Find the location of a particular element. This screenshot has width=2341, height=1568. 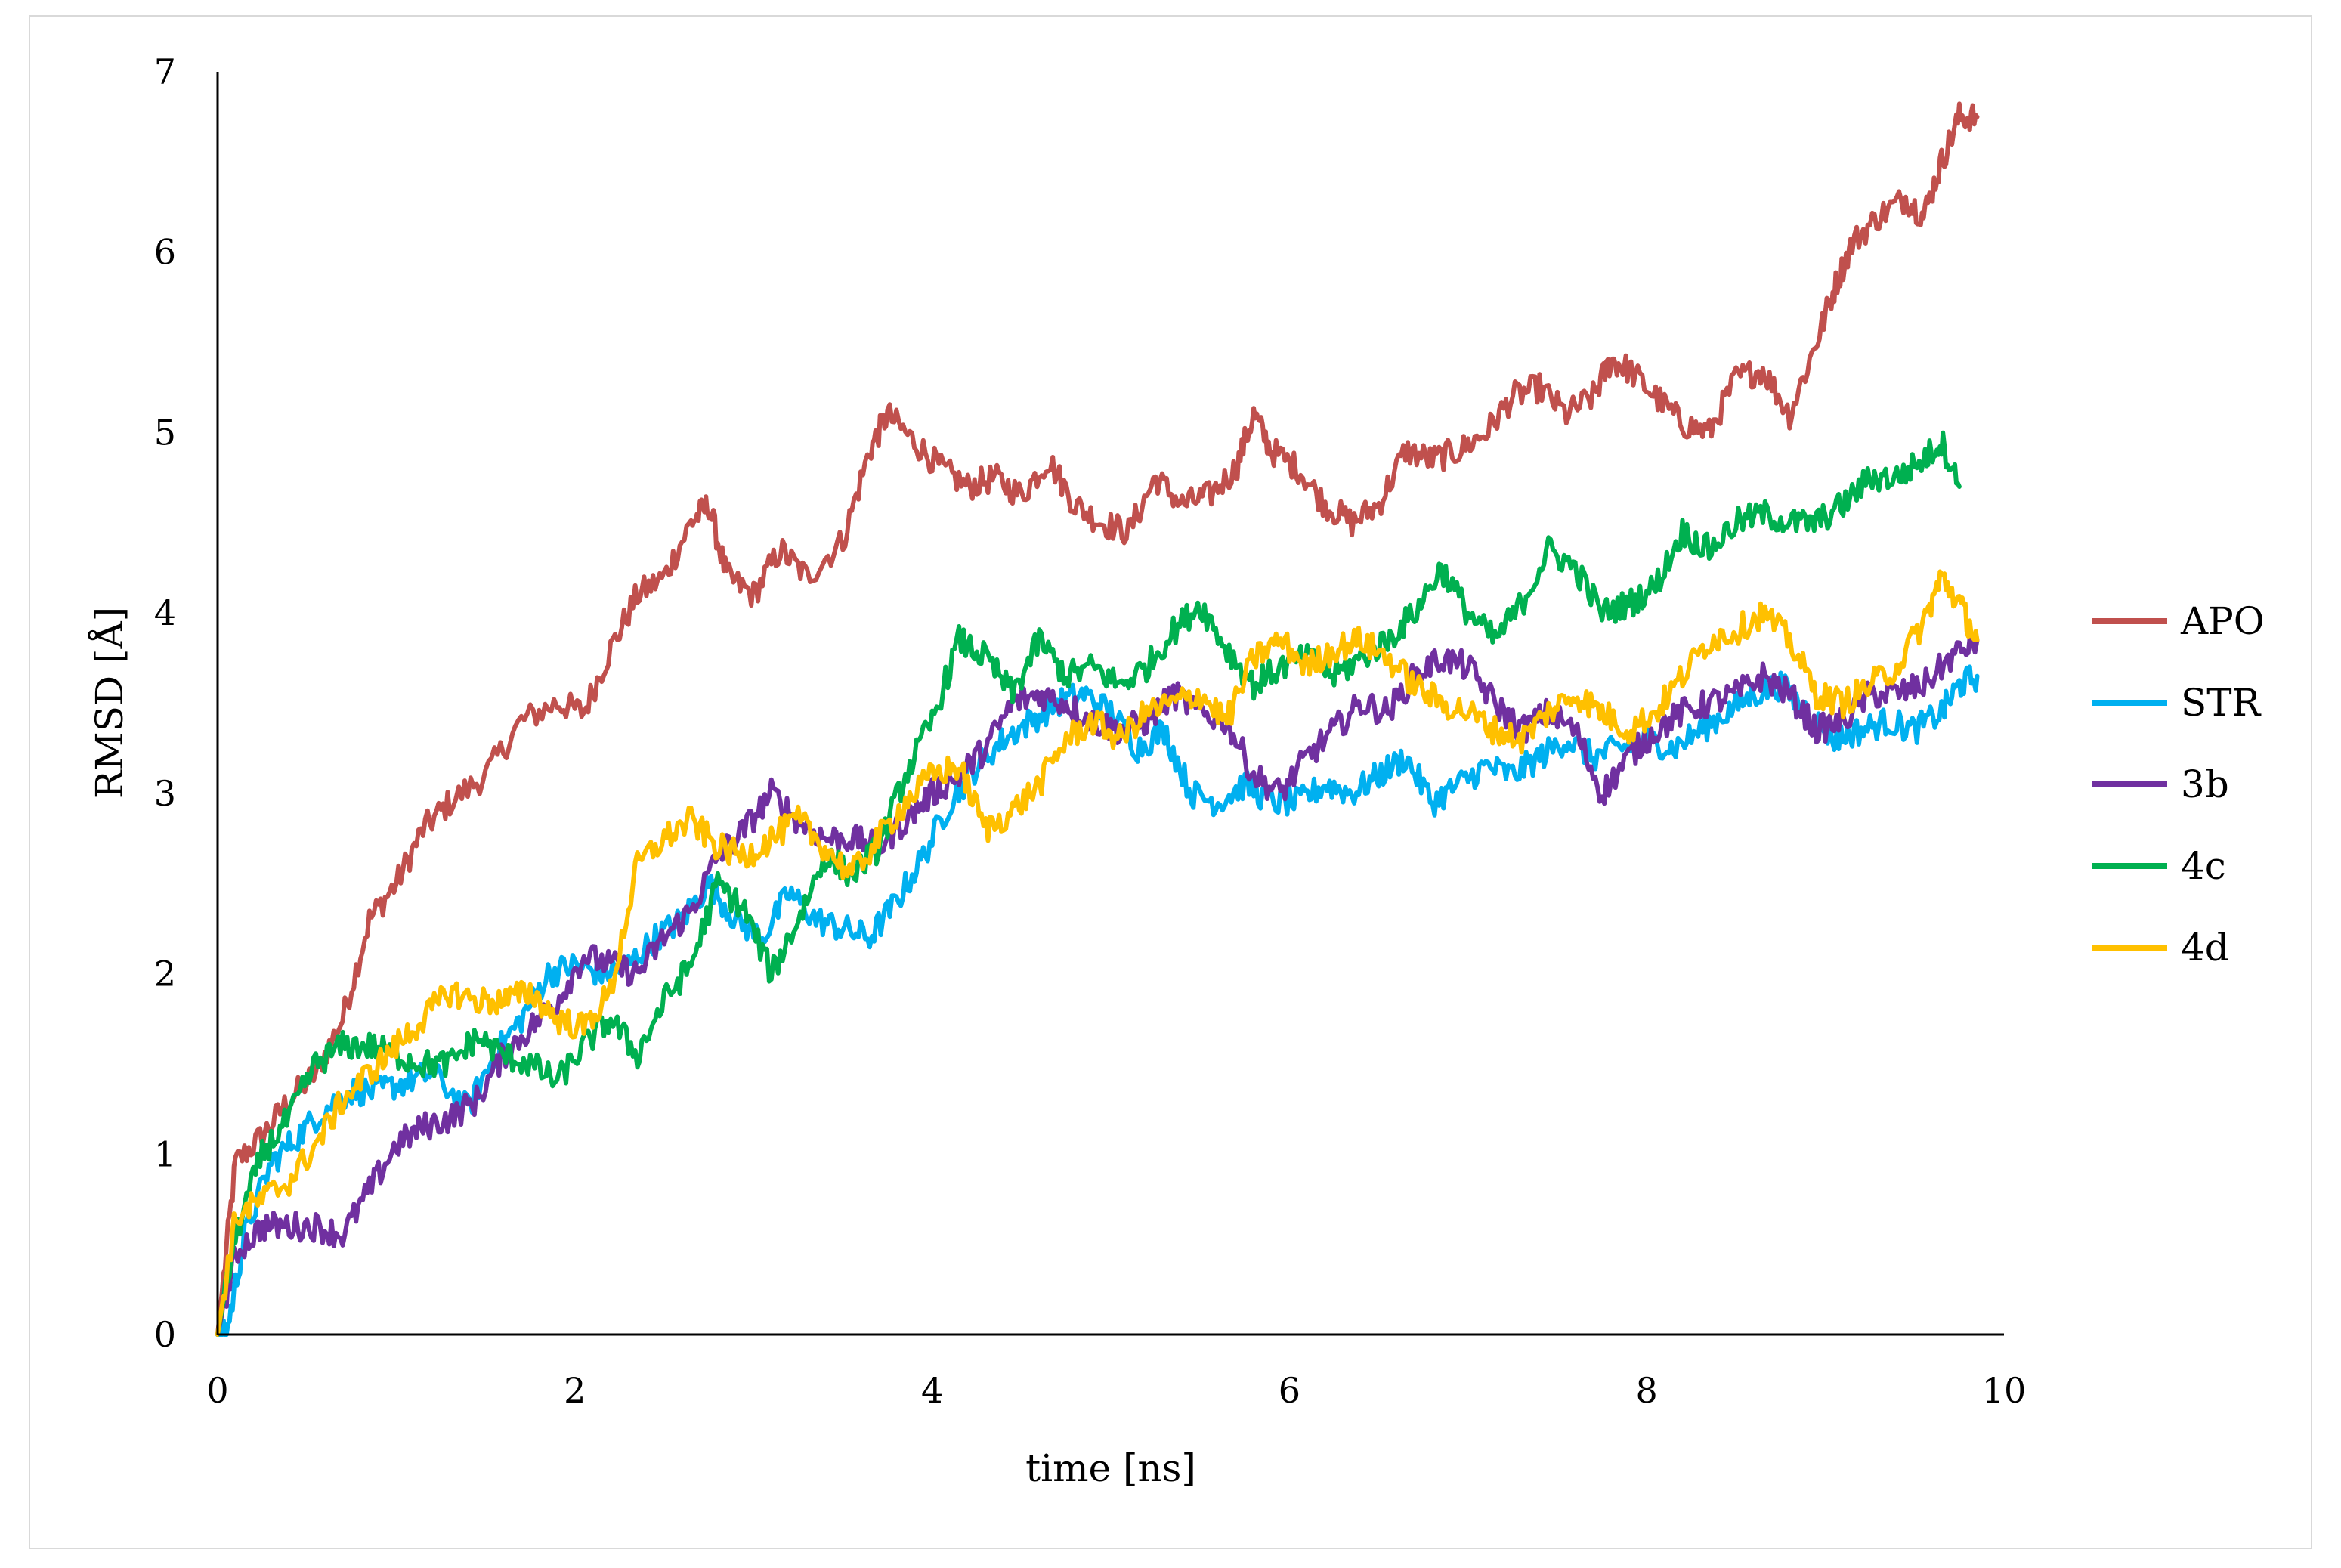

legend-label-apo: APO is located at coordinates (2223, 621).